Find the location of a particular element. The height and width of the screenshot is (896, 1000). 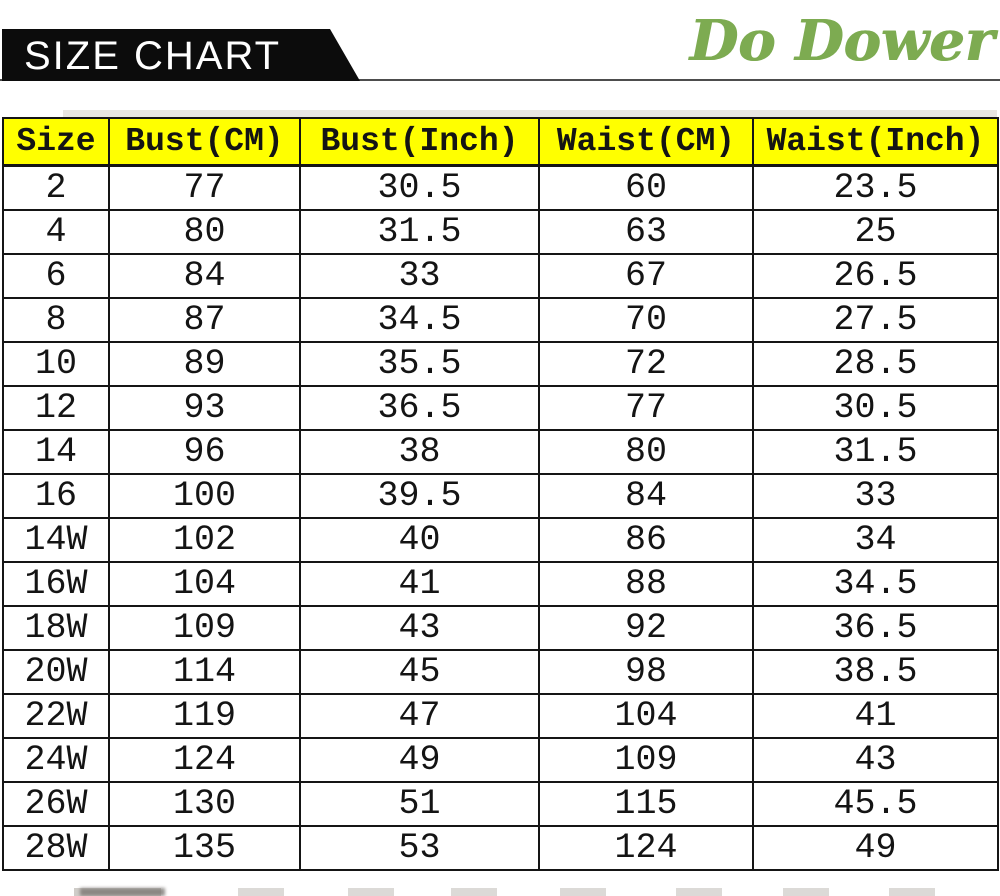

table-row: 18W 109 43 92 36.5 is located at coordinates (500, 628).